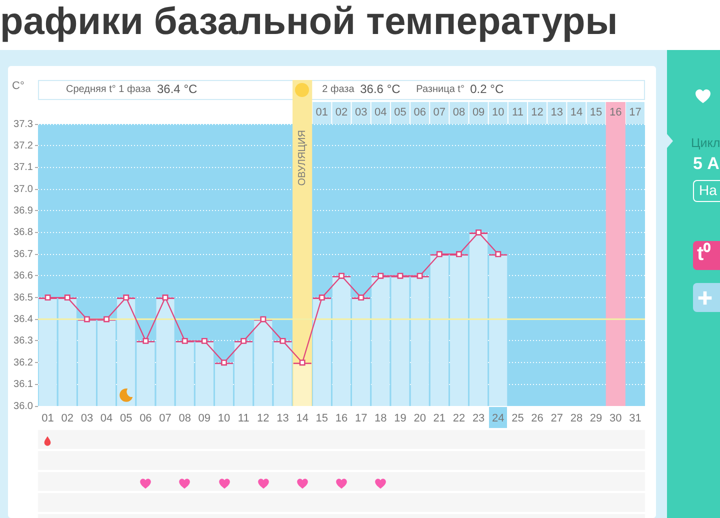  I want to click on x2-tick-label: 03, so click(361, 112).